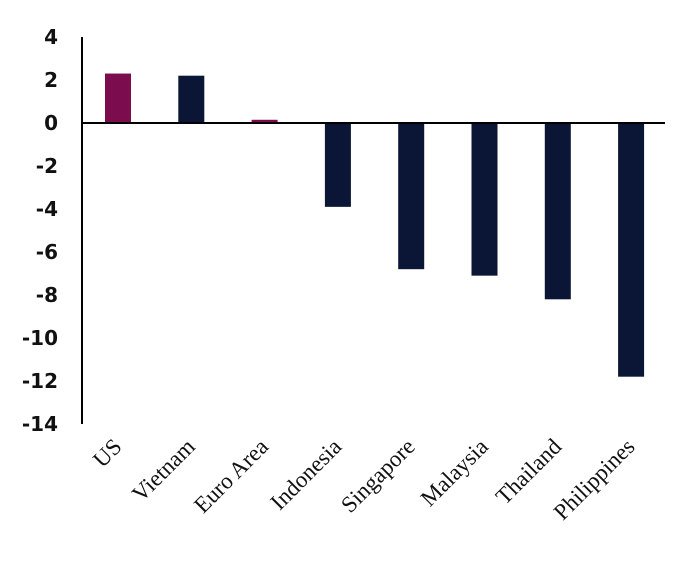  What do you see at coordinates (51, 80) in the screenshot?
I see `y-tick-label: 2` at bounding box center [51, 80].